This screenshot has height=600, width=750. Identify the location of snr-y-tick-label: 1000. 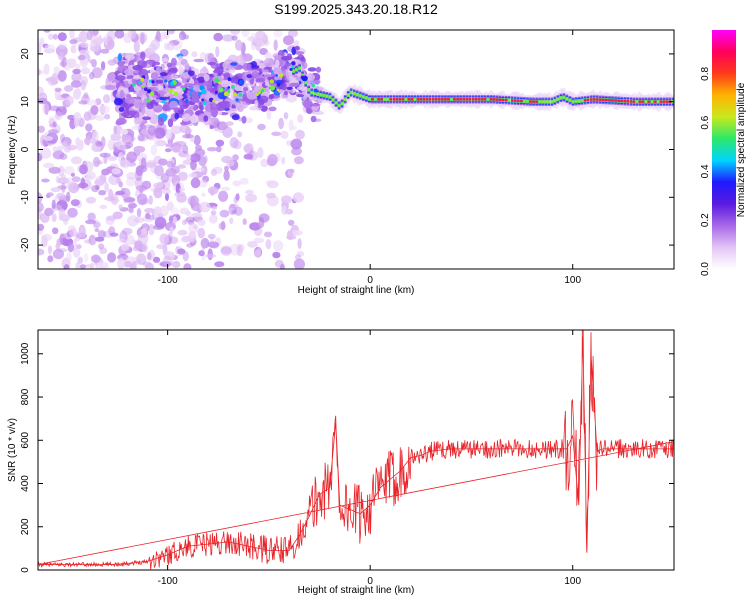
(25, 353).